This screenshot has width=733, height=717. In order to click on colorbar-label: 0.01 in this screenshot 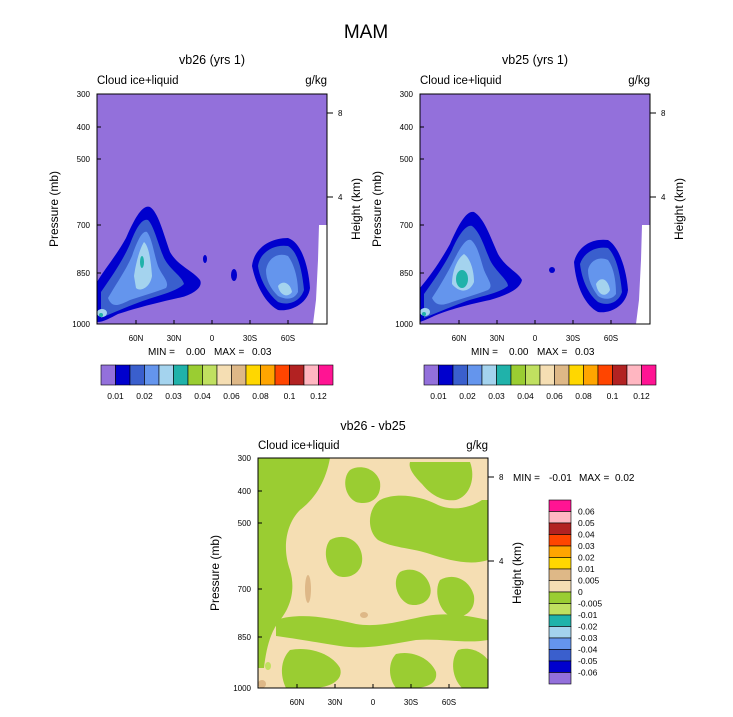, I will do `click(586, 569)`.